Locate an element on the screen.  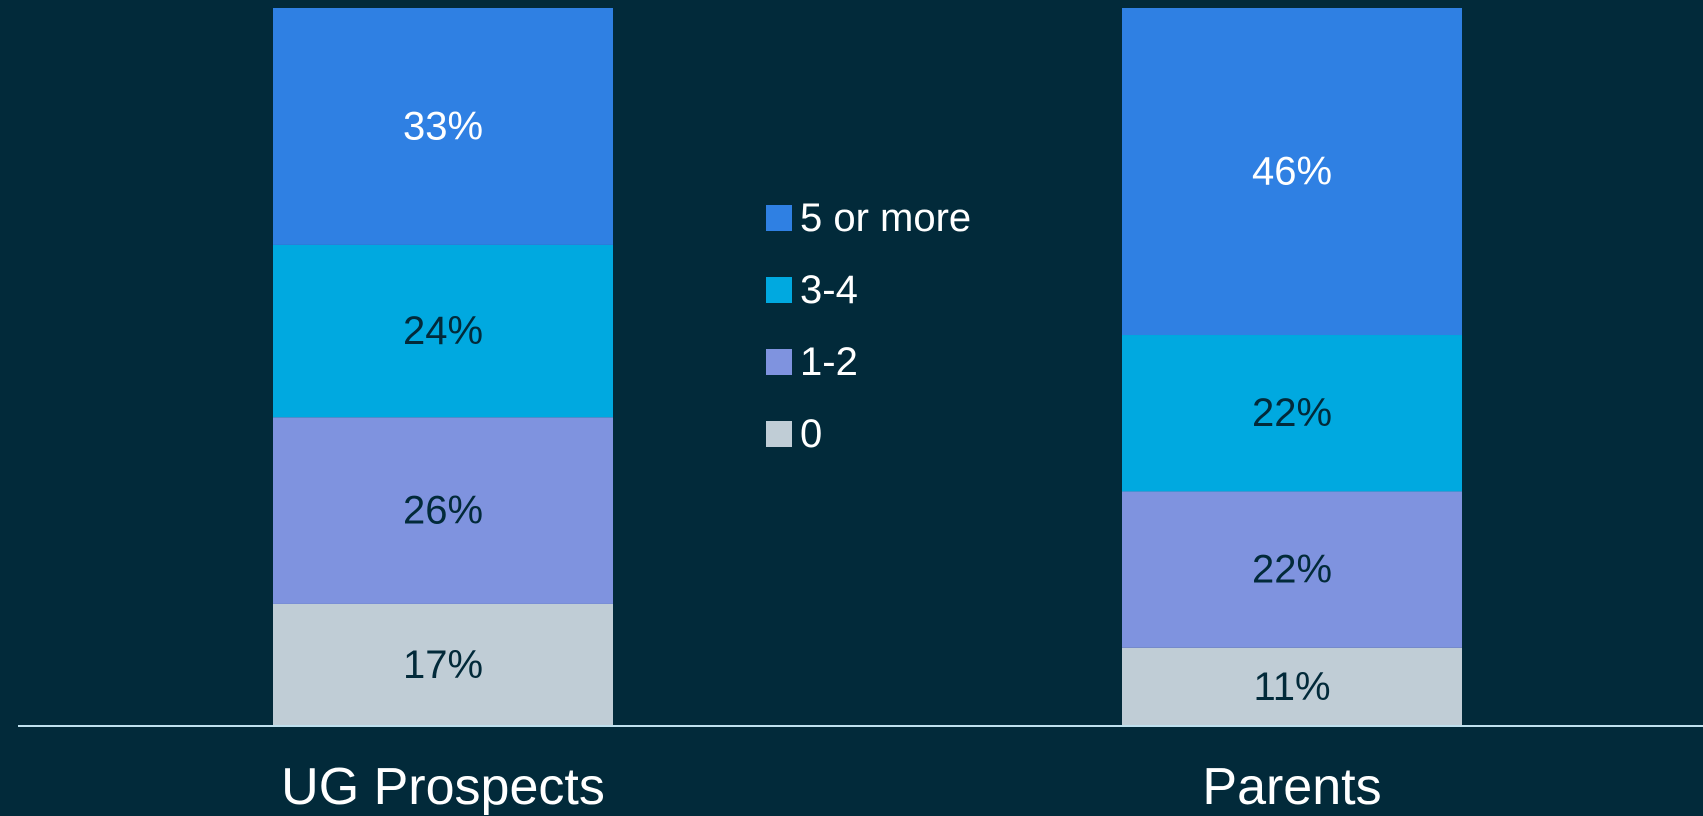
data-label-parents-3-4: 22% is located at coordinates (1292, 413).